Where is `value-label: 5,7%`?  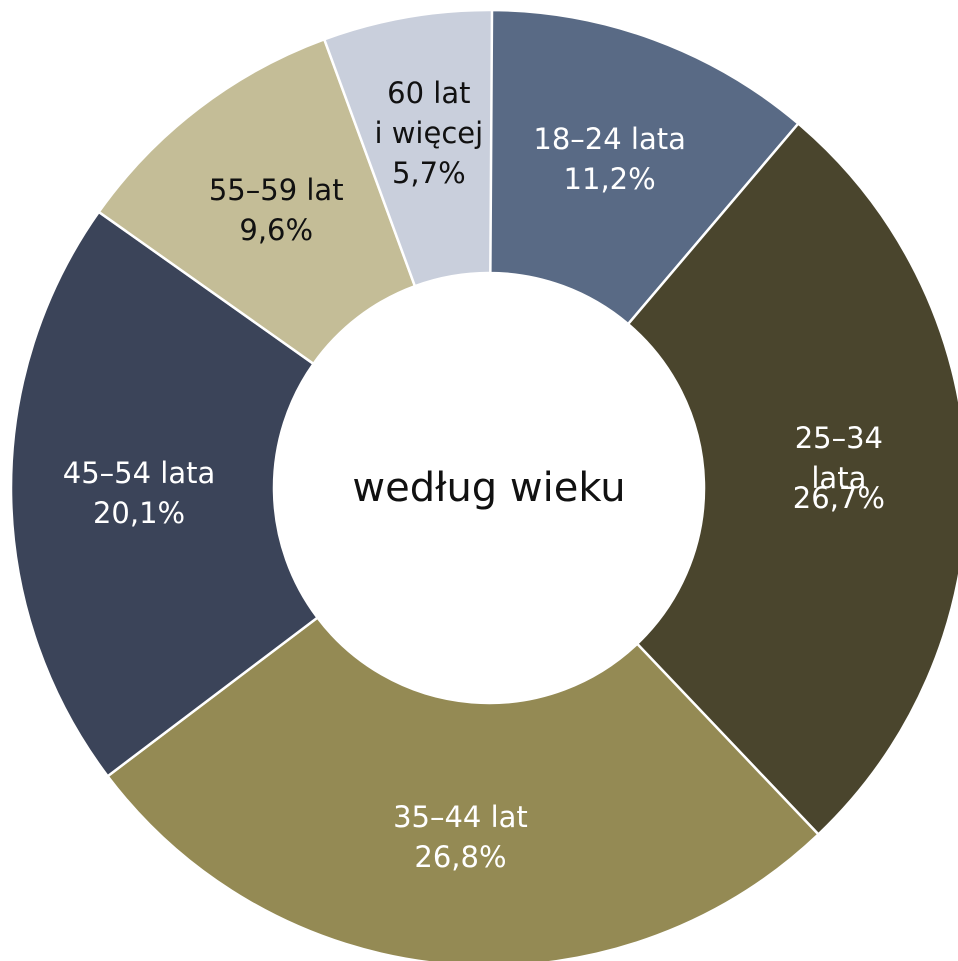 value-label: 5,7% is located at coordinates (428, 173).